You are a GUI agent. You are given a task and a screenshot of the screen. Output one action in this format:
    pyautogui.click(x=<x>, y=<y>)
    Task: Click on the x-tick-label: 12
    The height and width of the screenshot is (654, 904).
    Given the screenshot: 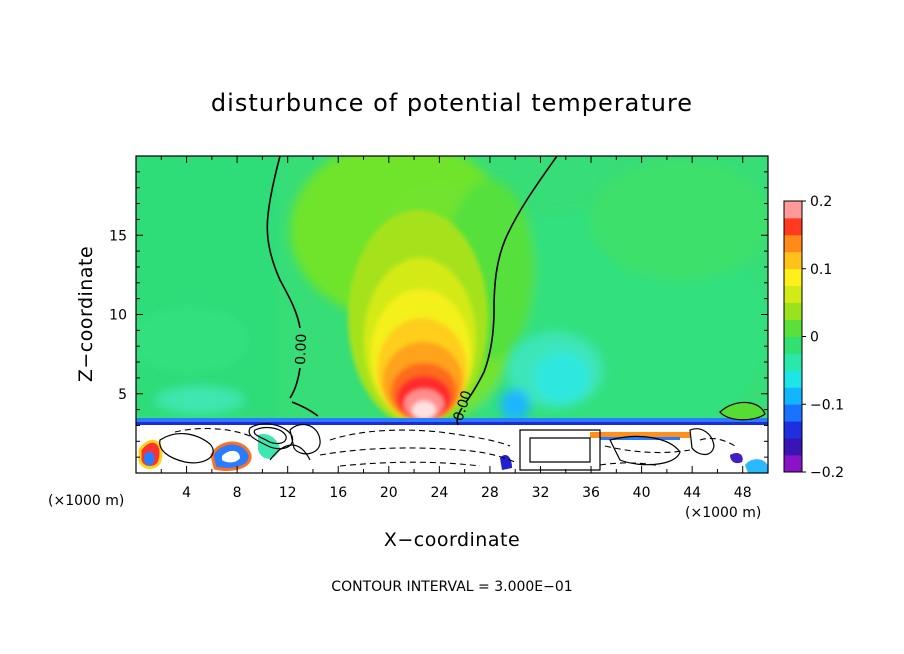 What is the action you would take?
    pyautogui.click(x=288, y=493)
    